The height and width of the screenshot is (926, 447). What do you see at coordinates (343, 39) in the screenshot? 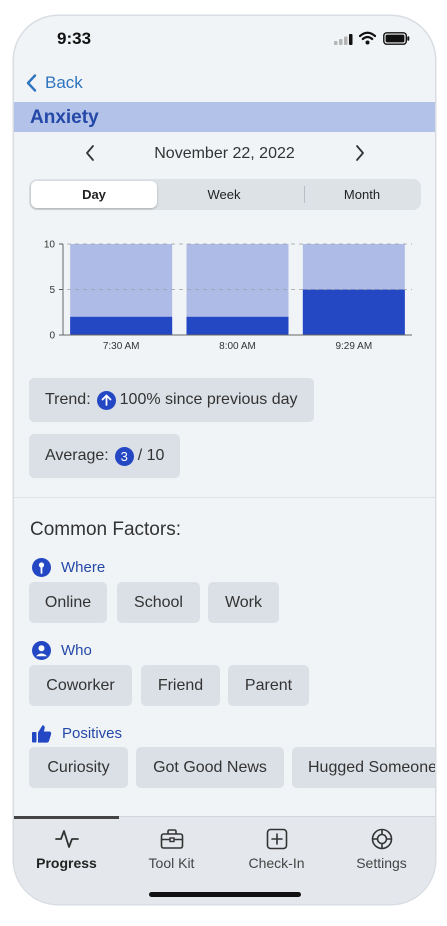
I see `cellular-signal-icon` at bounding box center [343, 39].